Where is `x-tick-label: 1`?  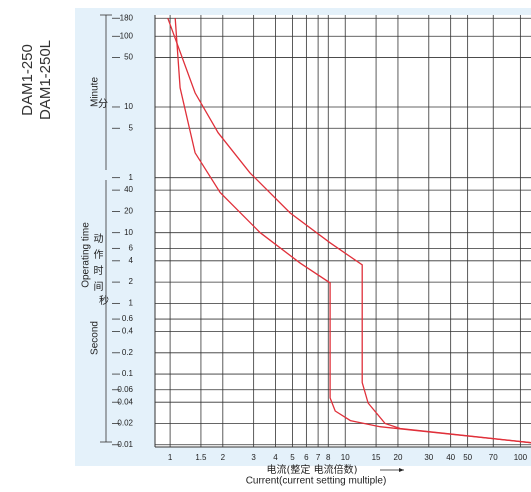
x-tick-label: 1 is located at coordinates (170, 457).